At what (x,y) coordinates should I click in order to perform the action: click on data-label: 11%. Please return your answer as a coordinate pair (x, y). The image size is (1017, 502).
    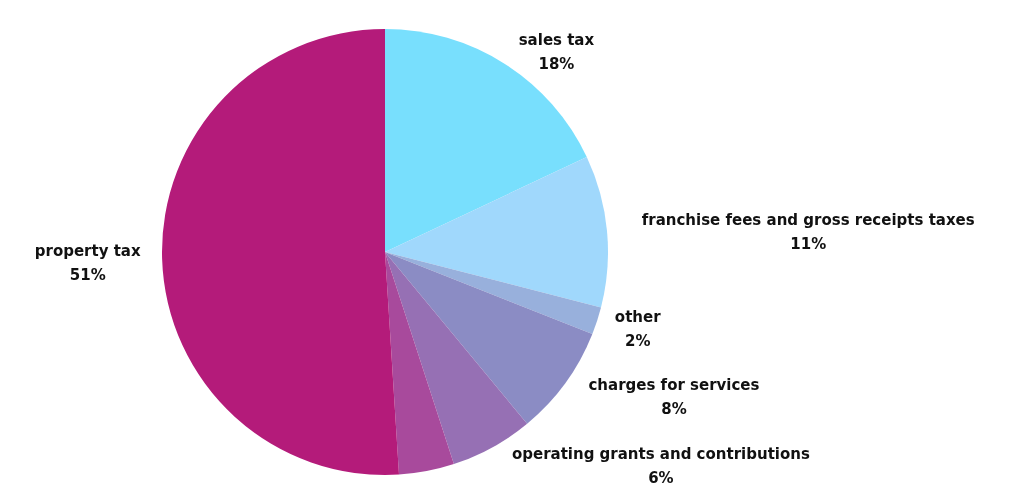
    Looking at the image, I should click on (808, 244).